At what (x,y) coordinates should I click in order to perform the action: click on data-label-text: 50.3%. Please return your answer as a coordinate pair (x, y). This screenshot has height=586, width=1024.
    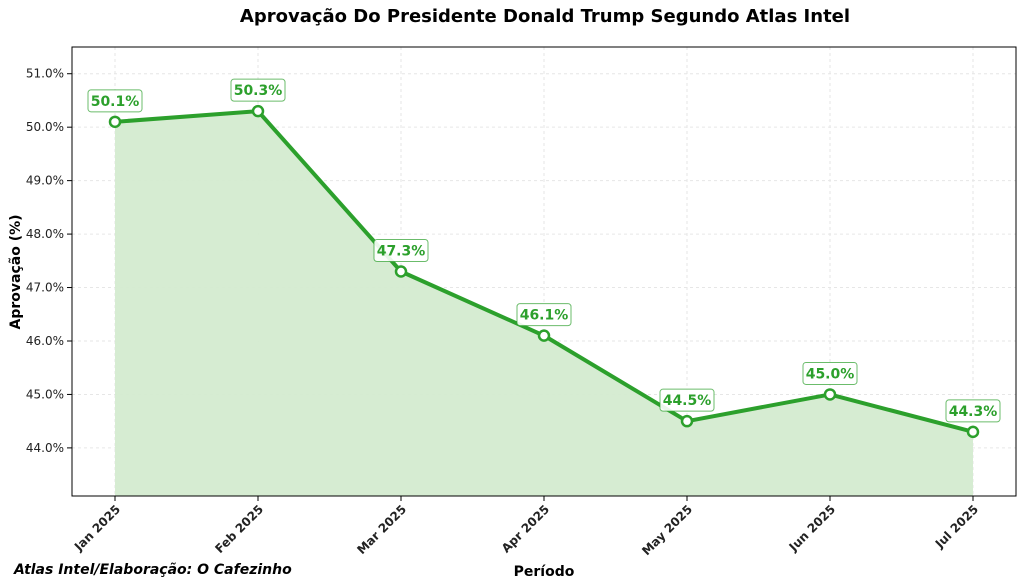
    Looking at the image, I should click on (258, 91).